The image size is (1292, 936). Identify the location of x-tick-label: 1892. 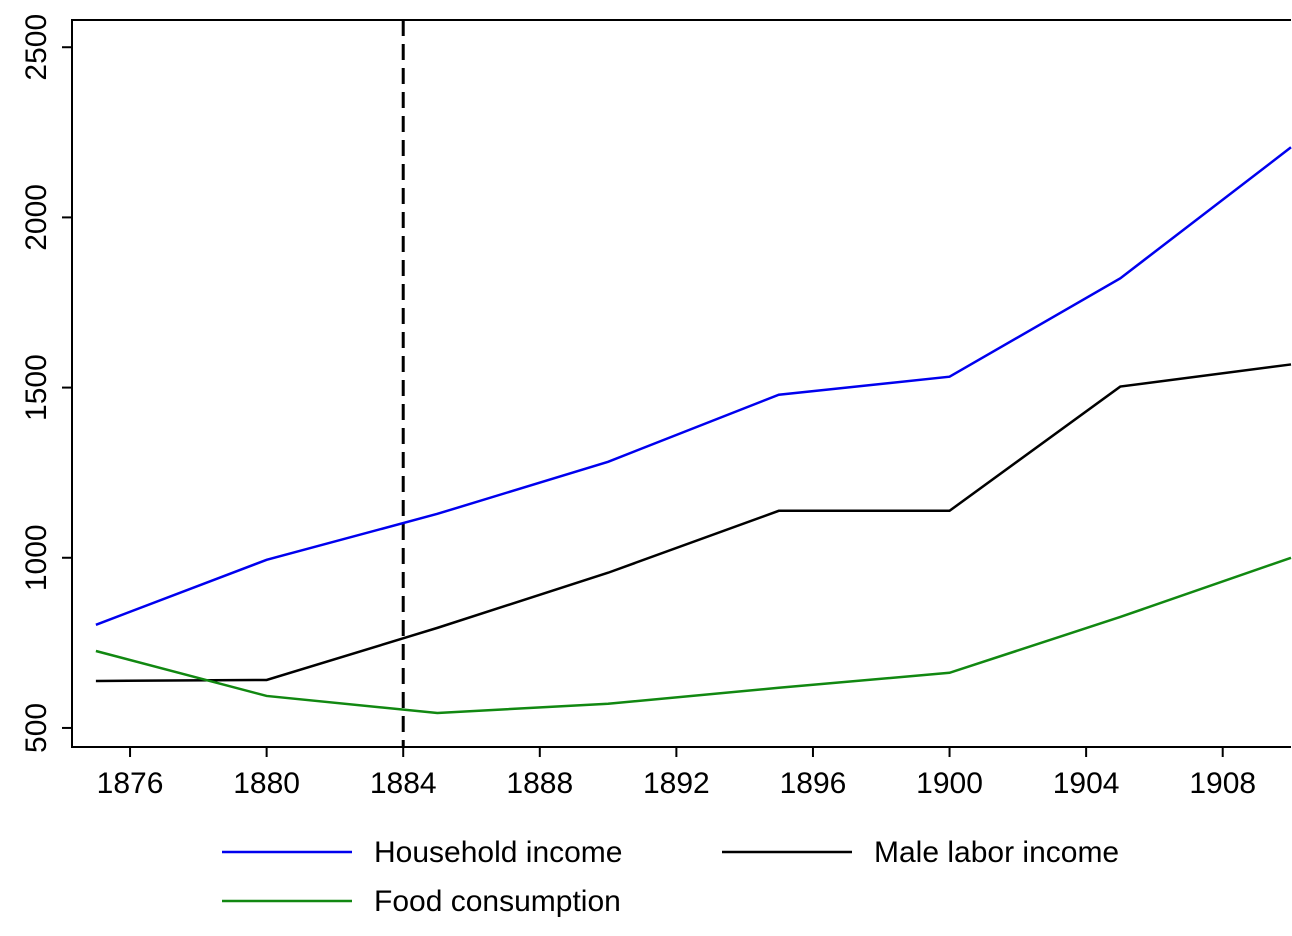
(676, 783).